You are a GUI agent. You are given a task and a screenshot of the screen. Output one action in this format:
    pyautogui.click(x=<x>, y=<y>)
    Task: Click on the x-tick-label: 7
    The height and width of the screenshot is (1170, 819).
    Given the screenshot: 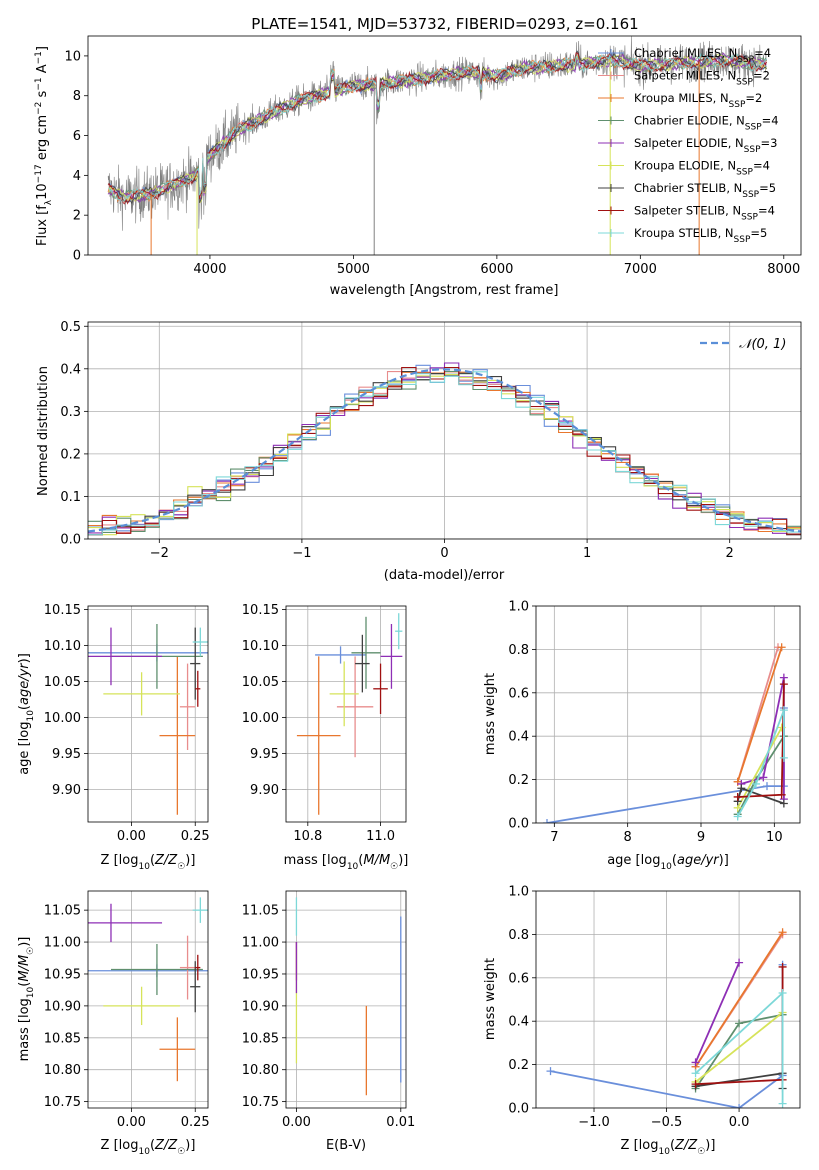 What is the action you would take?
    pyautogui.click(x=554, y=837)
    